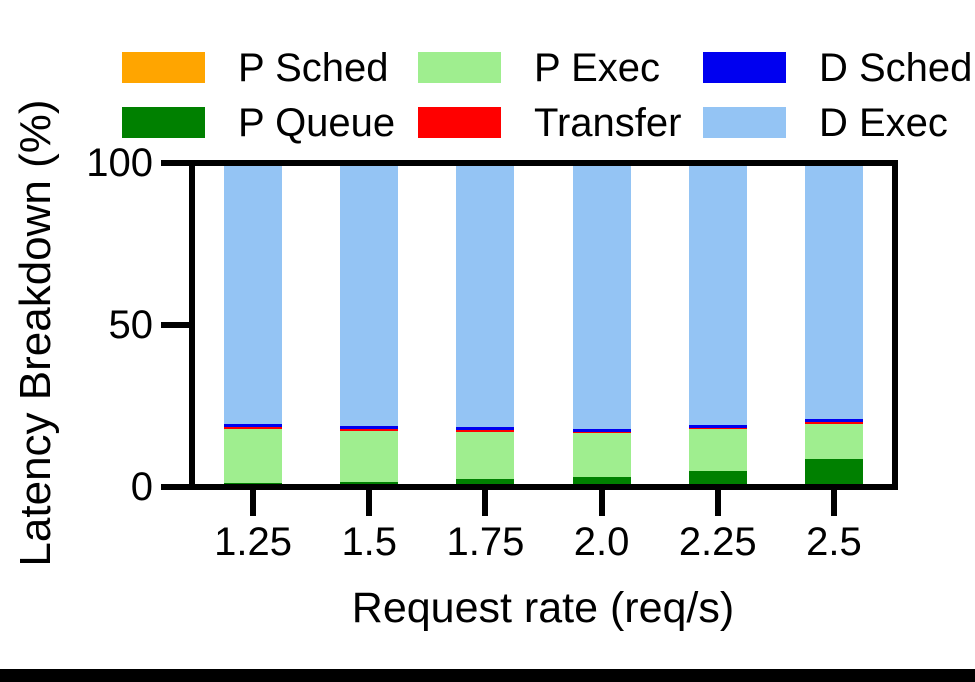 Image resolution: width=975 pixels, height=682 pixels. Describe the element at coordinates (896, 67) in the screenshot. I see `legend-label: D Sched` at that location.